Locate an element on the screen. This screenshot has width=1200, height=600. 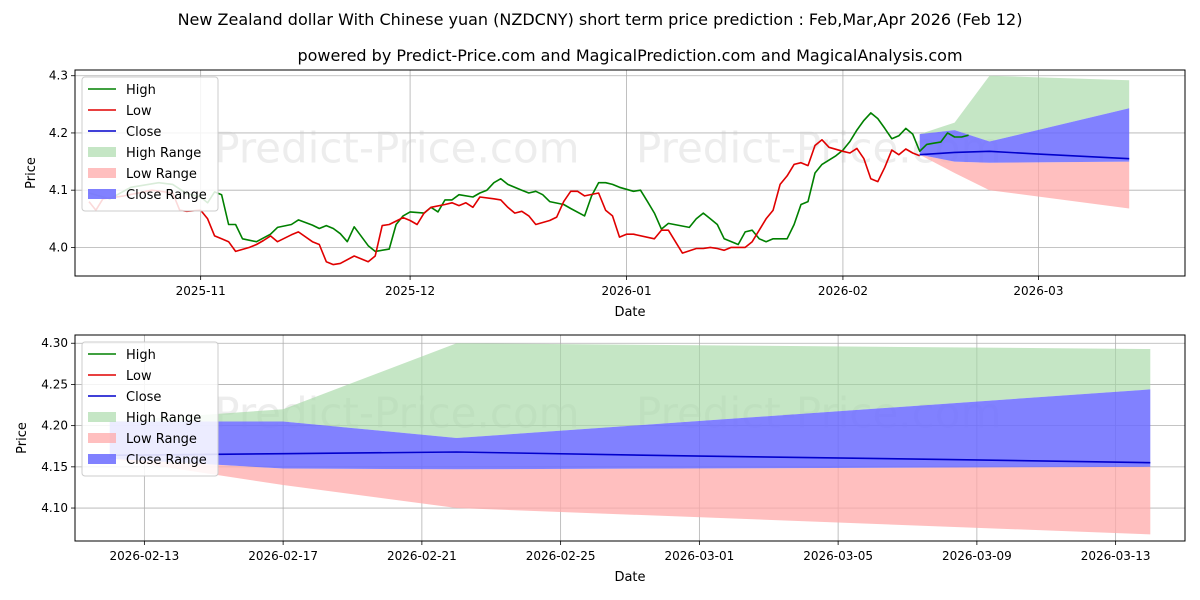
x-tick-label: 2025-11 is located at coordinates (201, 291).